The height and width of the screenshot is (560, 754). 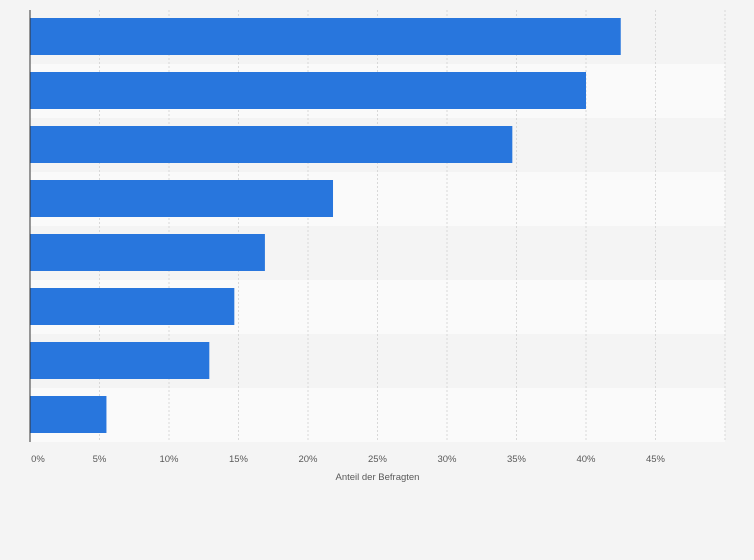 I want to click on x-tick-label: 0%, so click(x=38, y=459).